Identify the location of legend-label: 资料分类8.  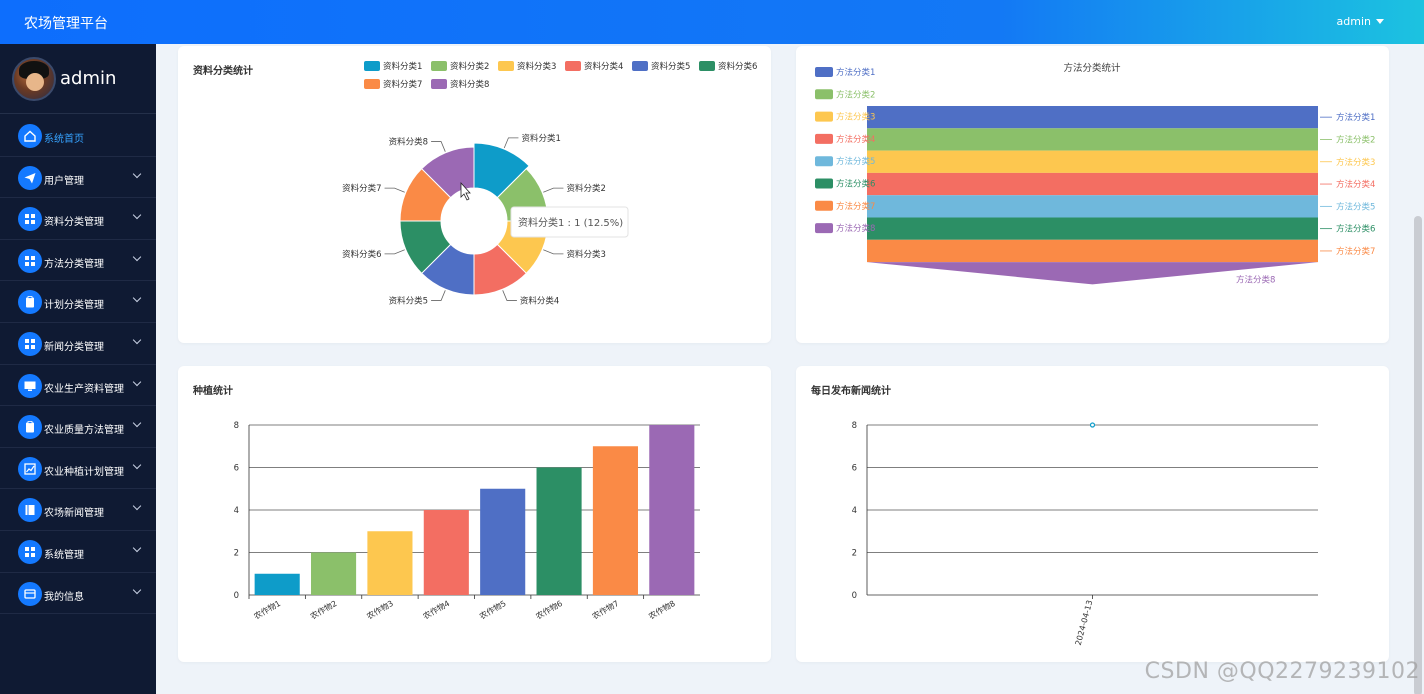
(469, 84).